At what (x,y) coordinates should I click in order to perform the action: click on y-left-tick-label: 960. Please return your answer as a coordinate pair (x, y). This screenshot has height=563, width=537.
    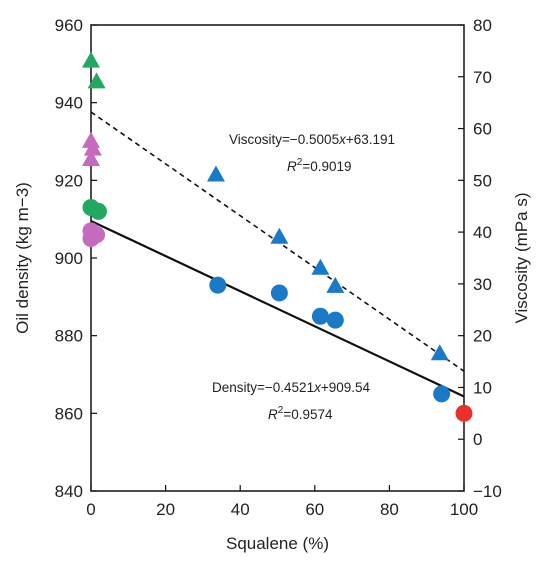
    Looking at the image, I should click on (69, 25).